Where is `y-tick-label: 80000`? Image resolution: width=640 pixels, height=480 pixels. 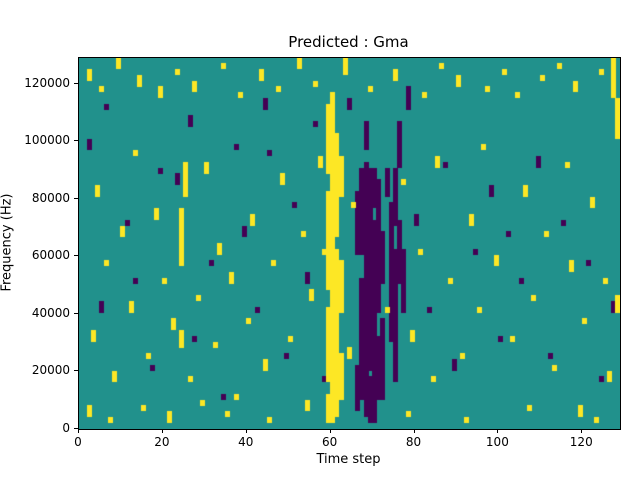
y-tick-label: 80000 is located at coordinates (50, 197).